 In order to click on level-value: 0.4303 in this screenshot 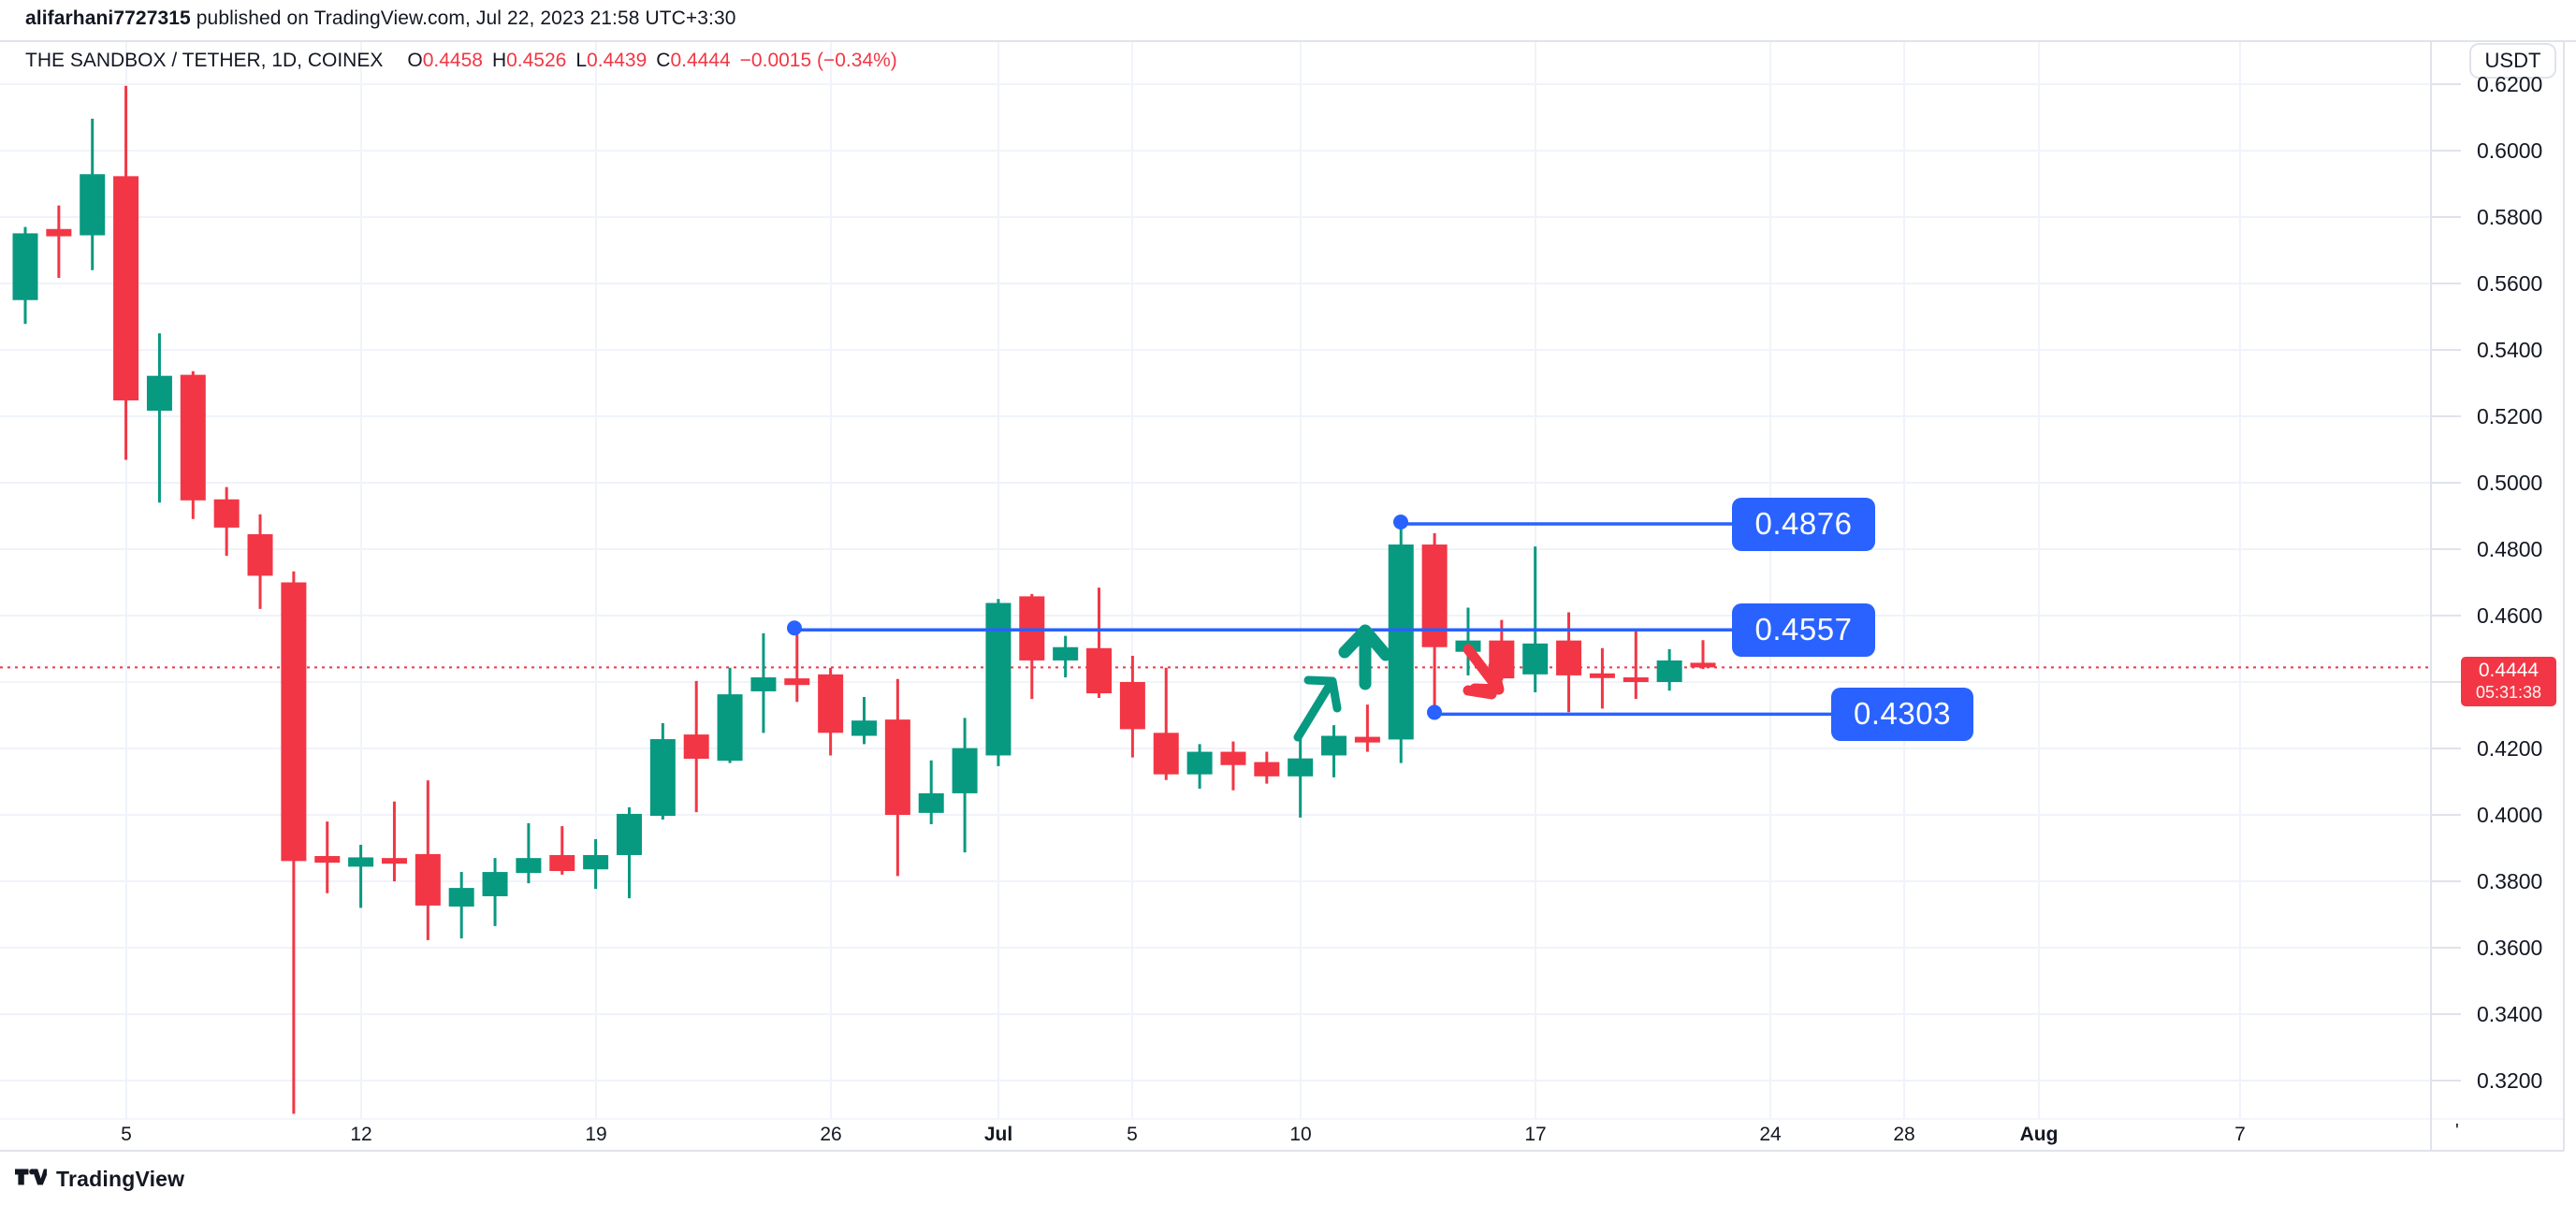, I will do `click(1902, 714)`.